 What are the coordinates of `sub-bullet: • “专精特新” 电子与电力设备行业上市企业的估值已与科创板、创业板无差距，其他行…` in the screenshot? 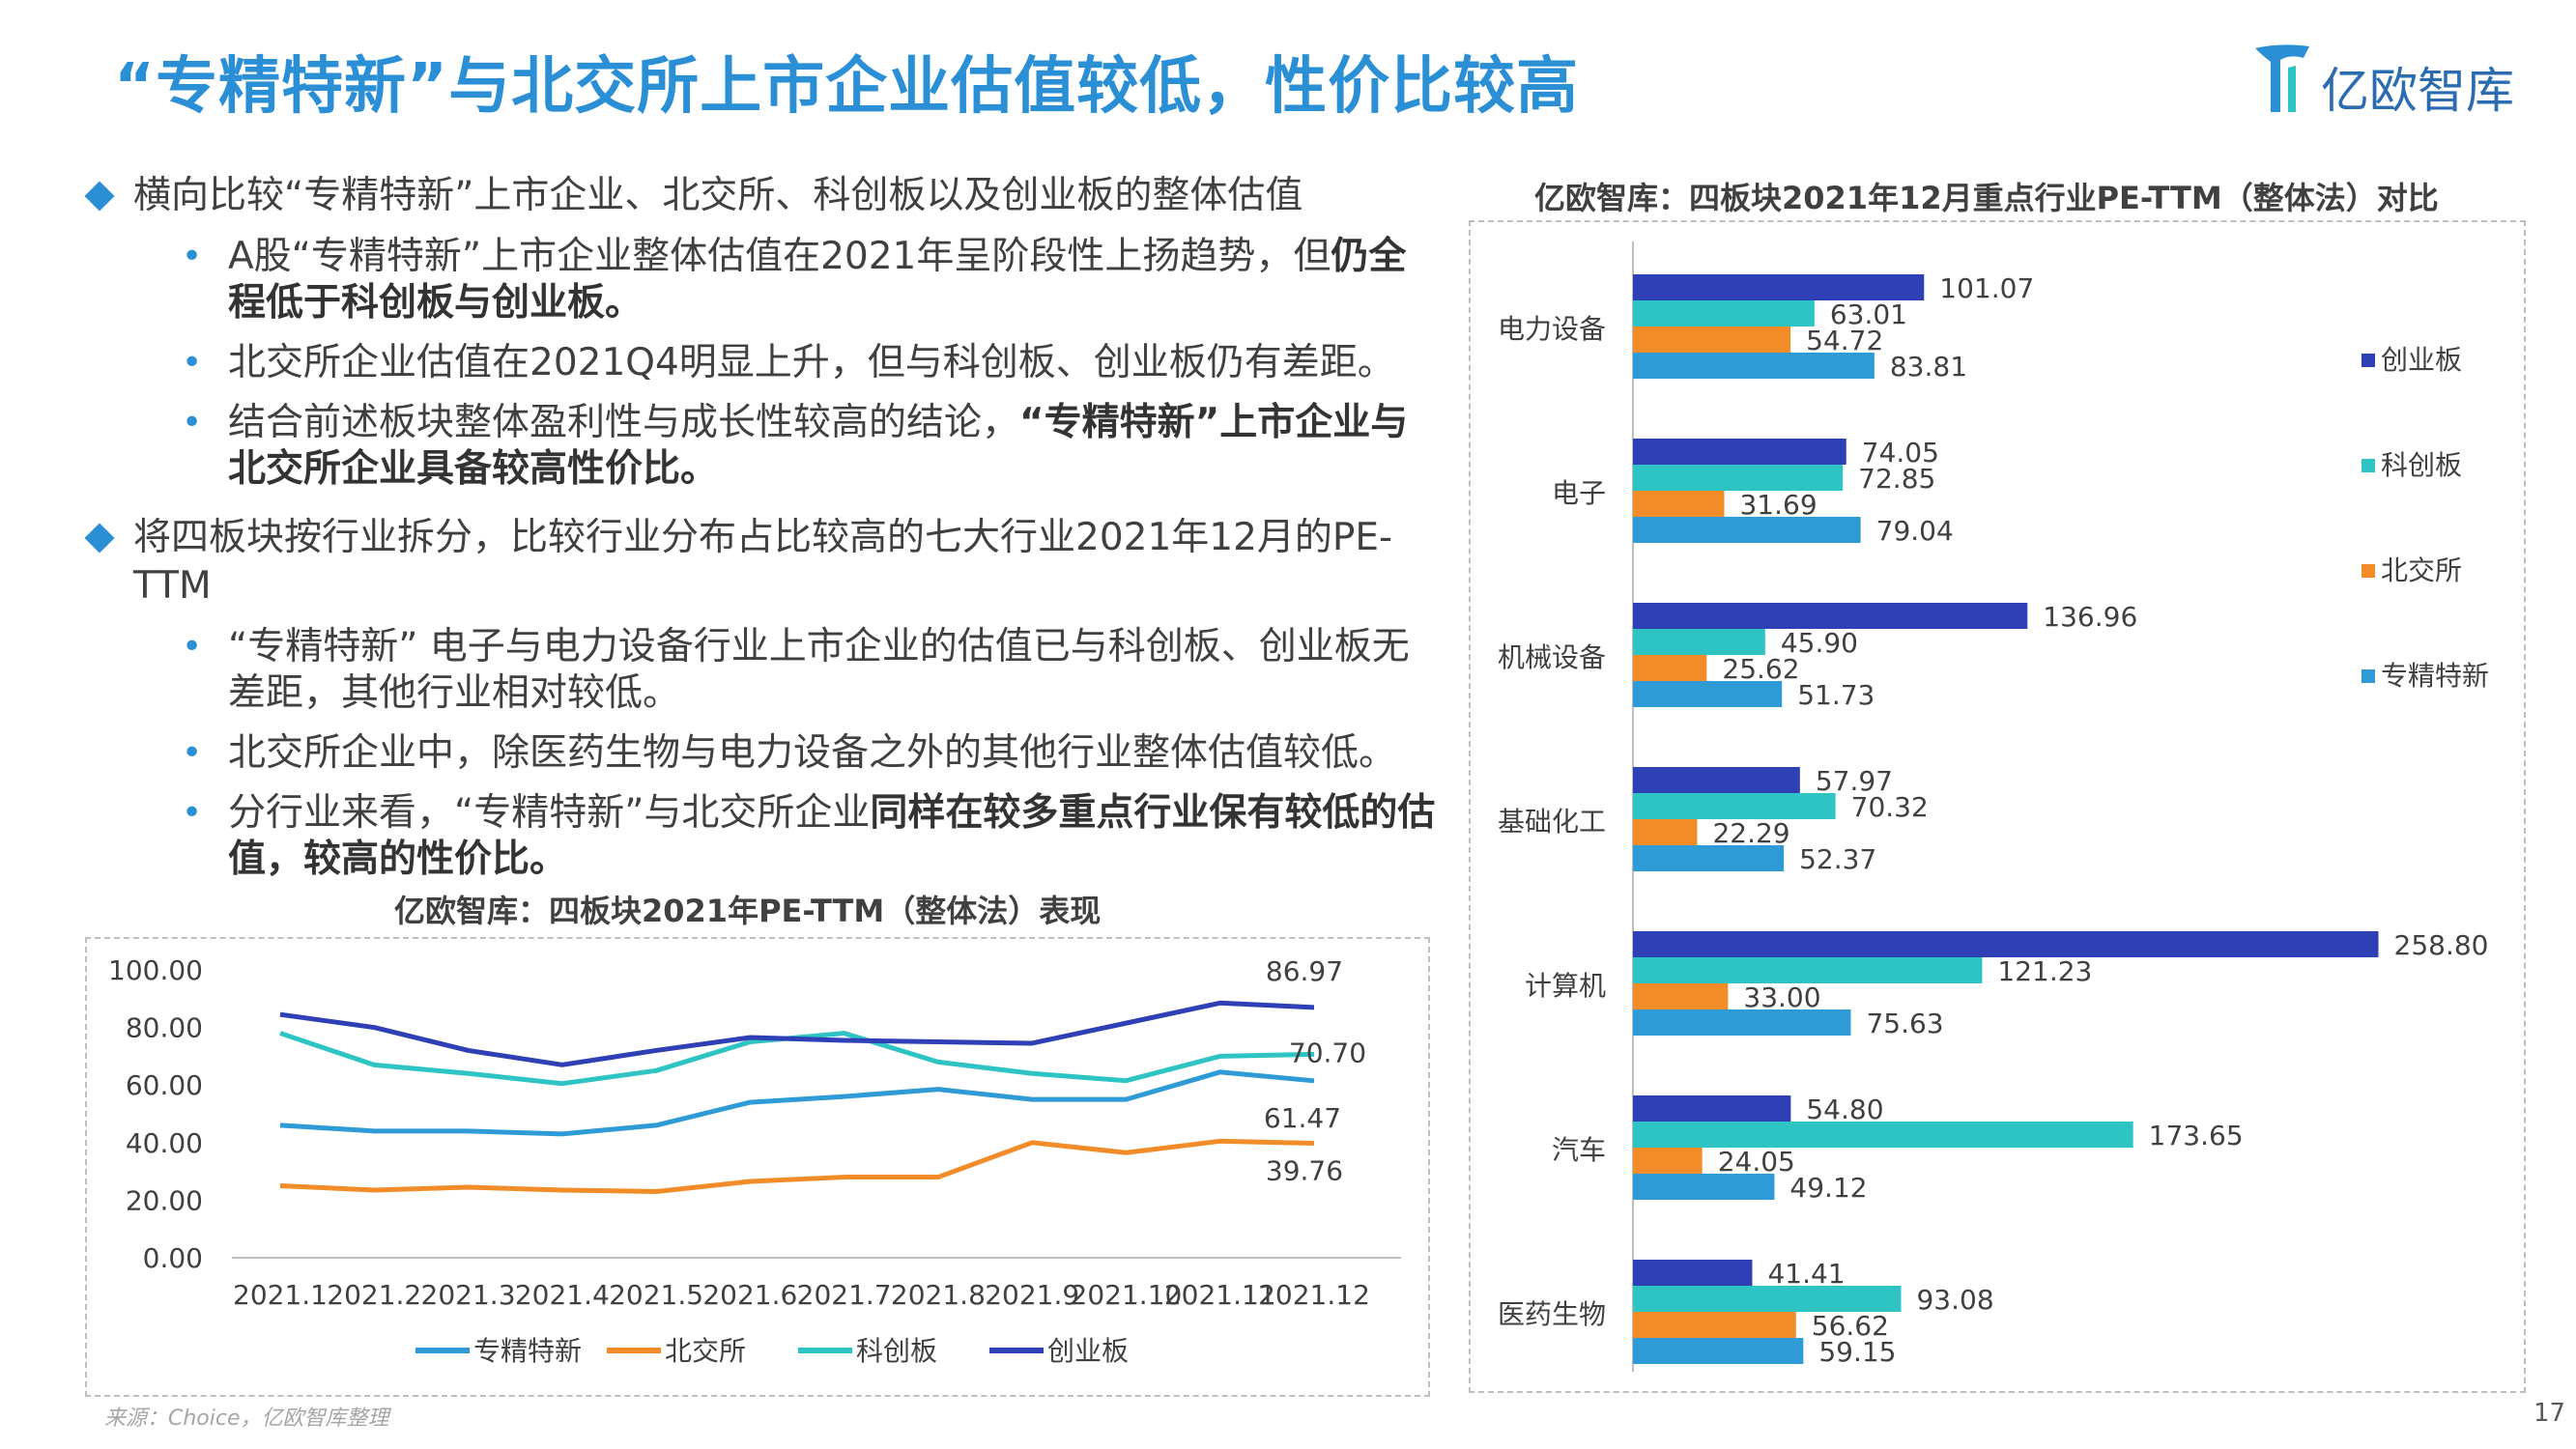 It's located at (762, 670).